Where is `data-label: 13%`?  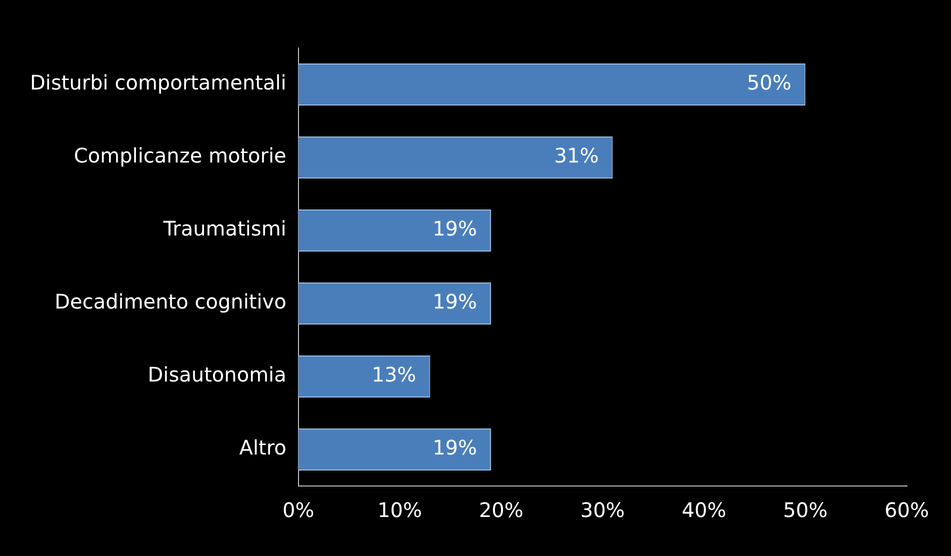
data-label: 13% is located at coordinates (394, 374).